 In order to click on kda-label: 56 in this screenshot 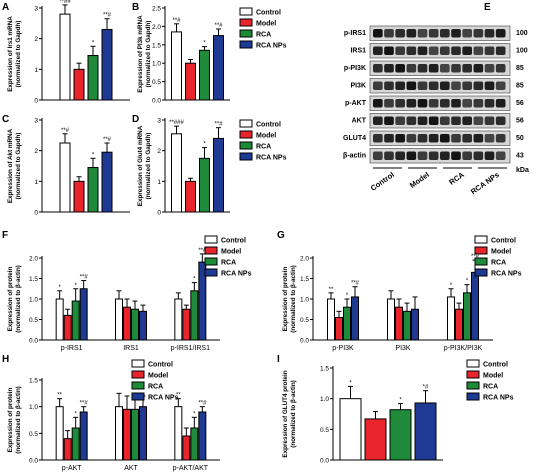, I will do `click(520, 103)`.